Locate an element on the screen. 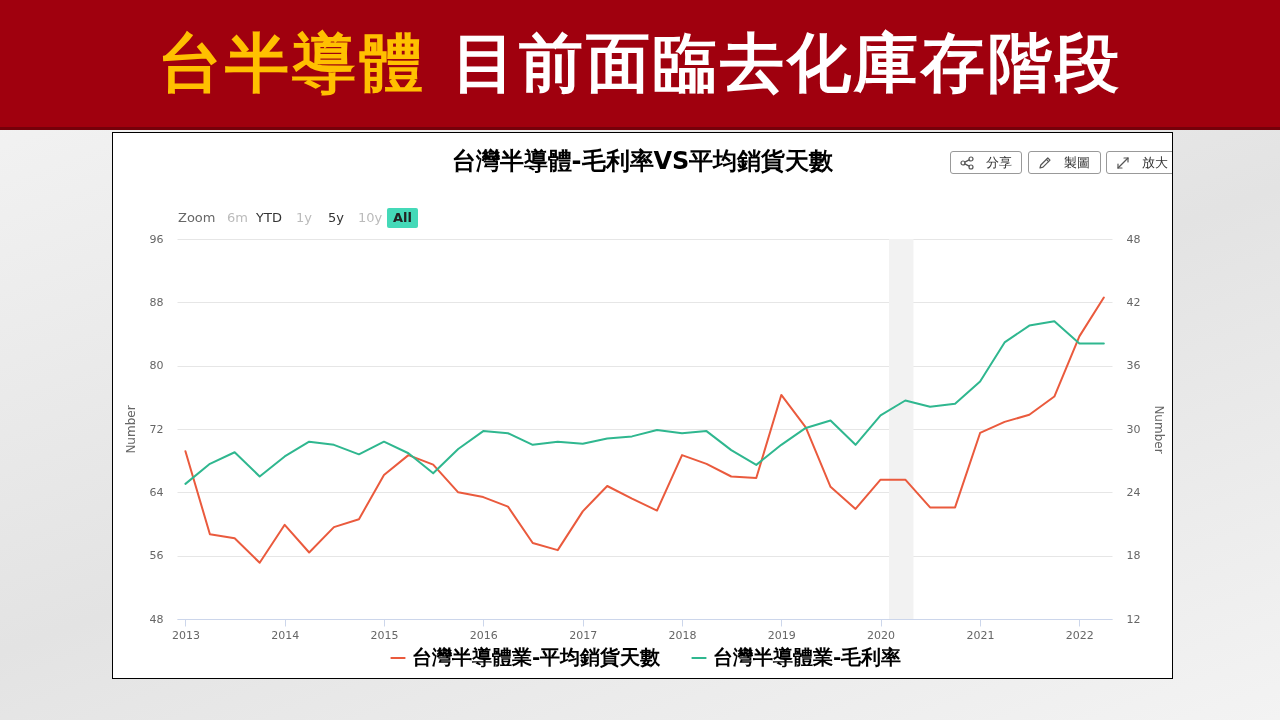 This screenshot has width=1280, height=720. text: 5y is located at coordinates (336, 218).